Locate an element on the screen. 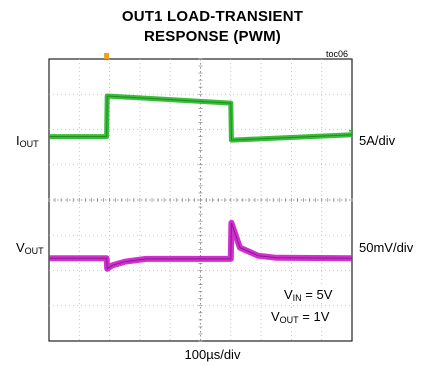  chart-subtitle: RESPONSE (PWM) is located at coordinates (212, 36).